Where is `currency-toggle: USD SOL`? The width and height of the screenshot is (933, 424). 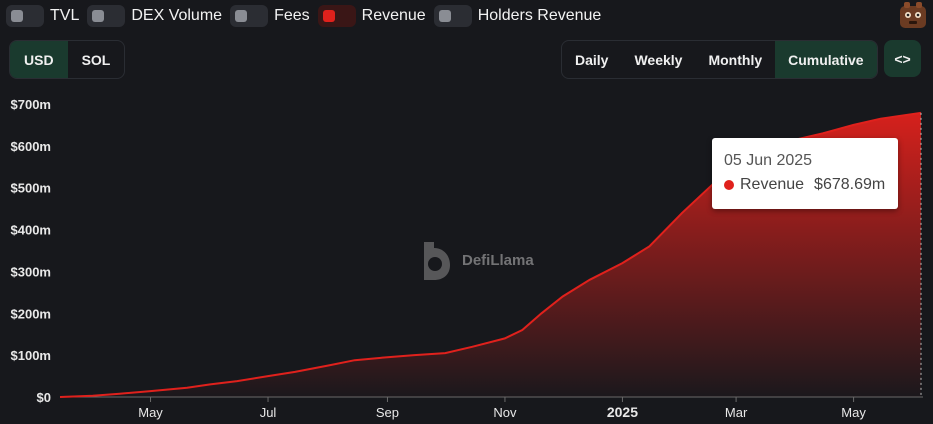
currency-toggle: USD SOL is located at coordinates (67, 59).